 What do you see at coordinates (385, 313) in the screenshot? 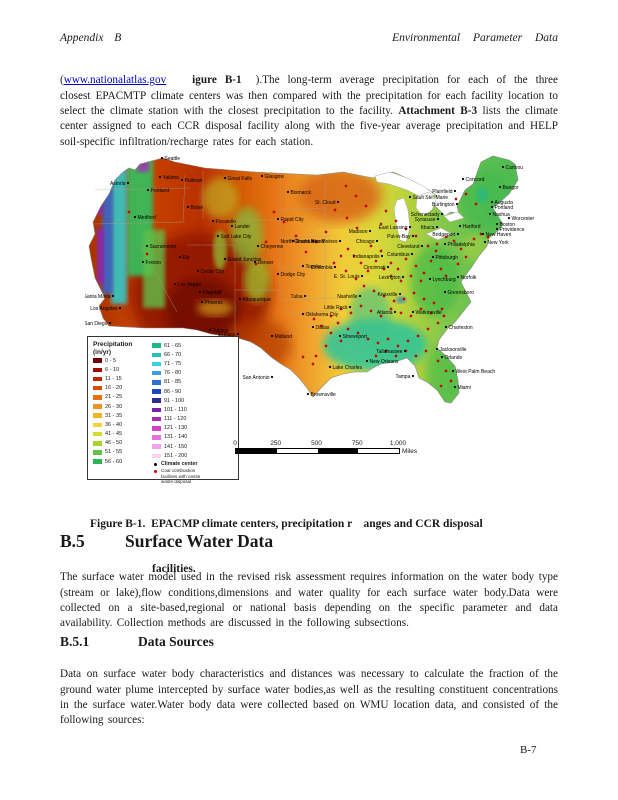
I see `svg-text: Atlanta` at bounding box center [385, 313].